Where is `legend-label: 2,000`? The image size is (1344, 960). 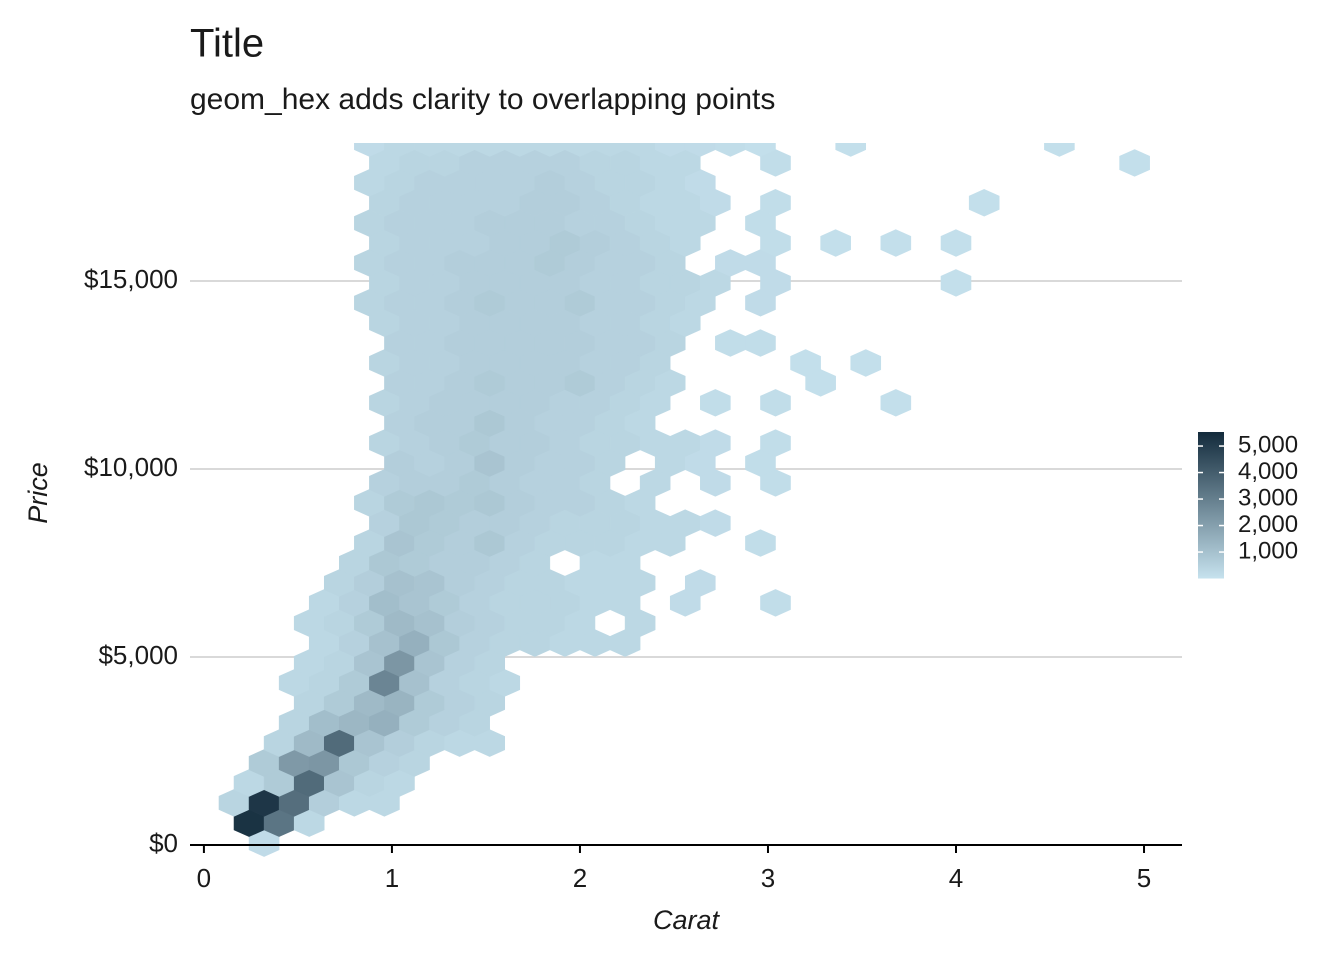 legend-label: 2,000 is located at coordinates (1268, 524).